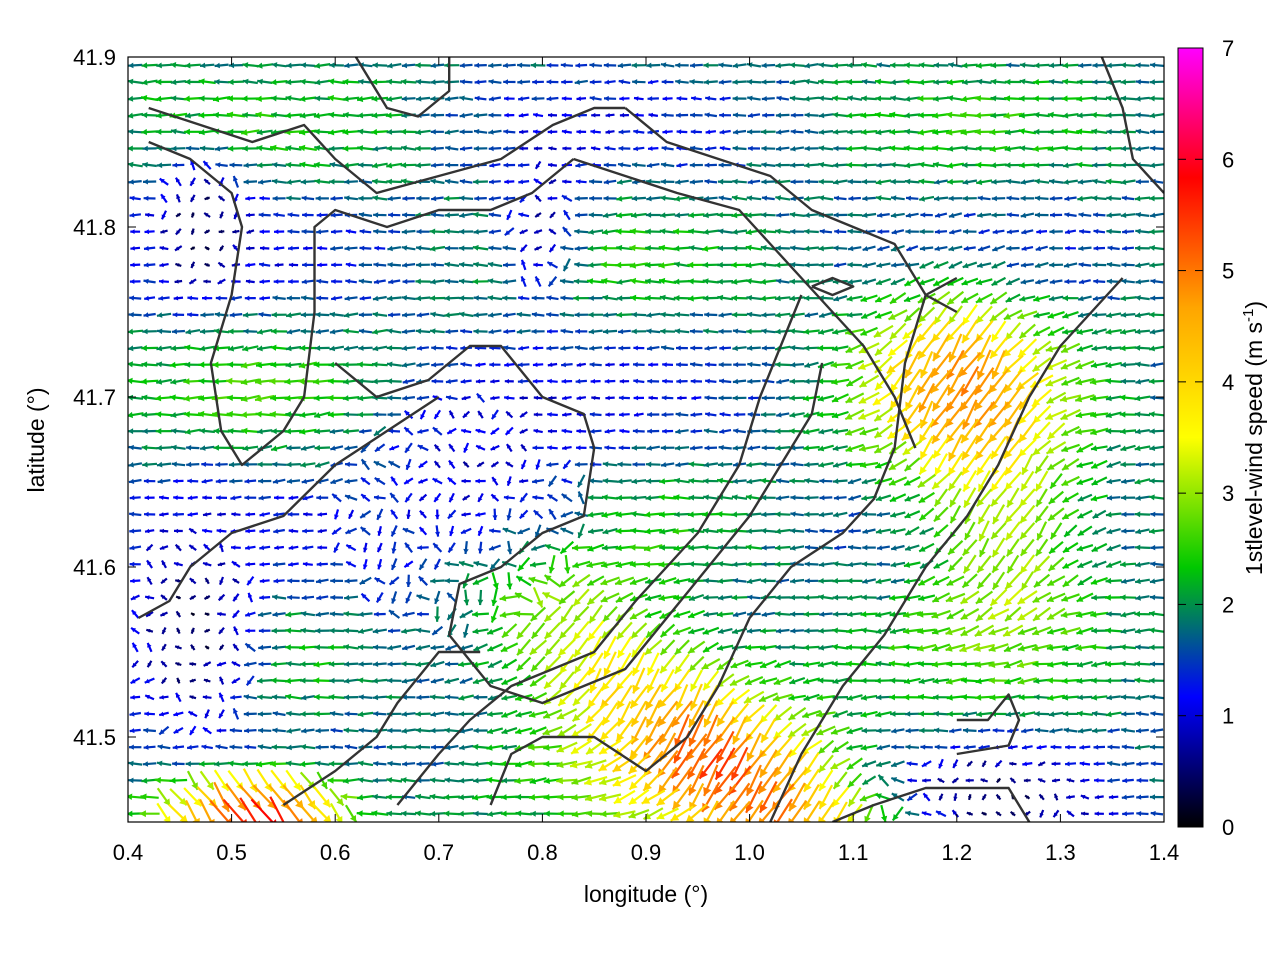  I want to click on colorbar-tick-label: 0, so click(1228, 827).